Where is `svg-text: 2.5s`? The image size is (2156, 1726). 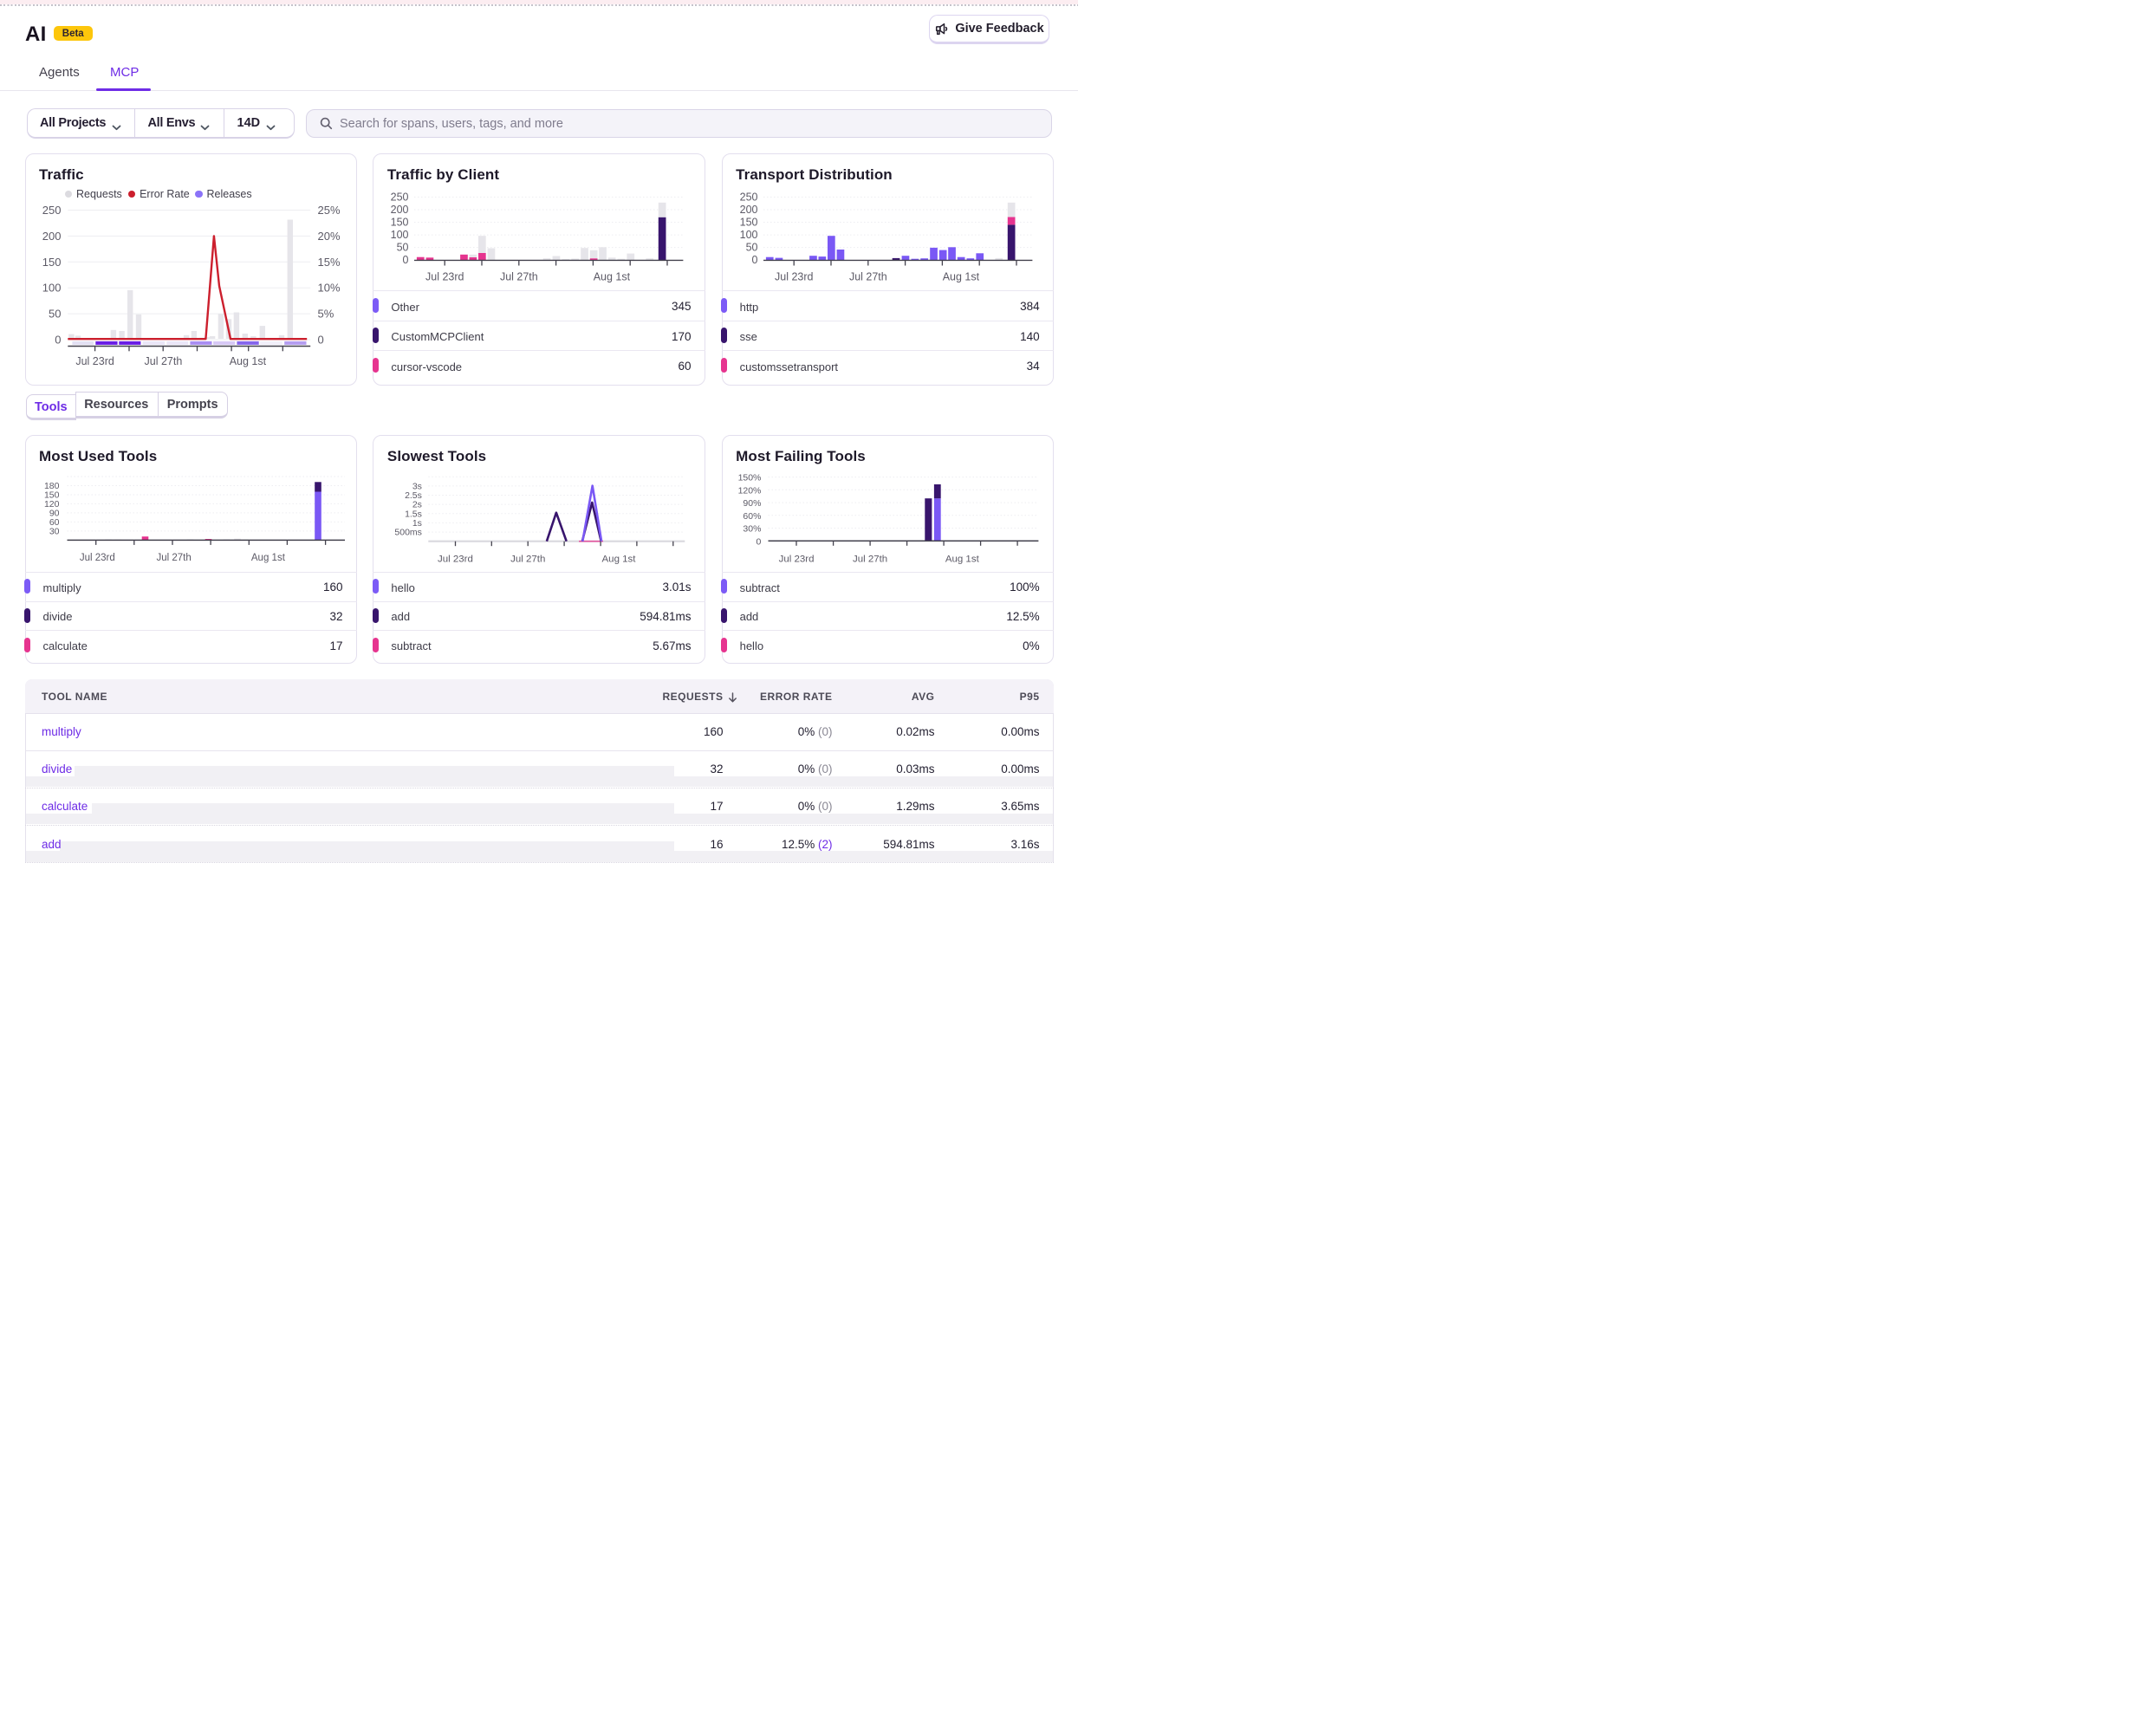
svg-text: 2.5s is located at coordinates (413, 496).